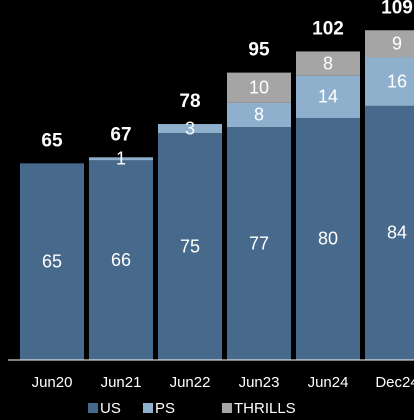  I want to click on value-label: 16, so click(397, 81).